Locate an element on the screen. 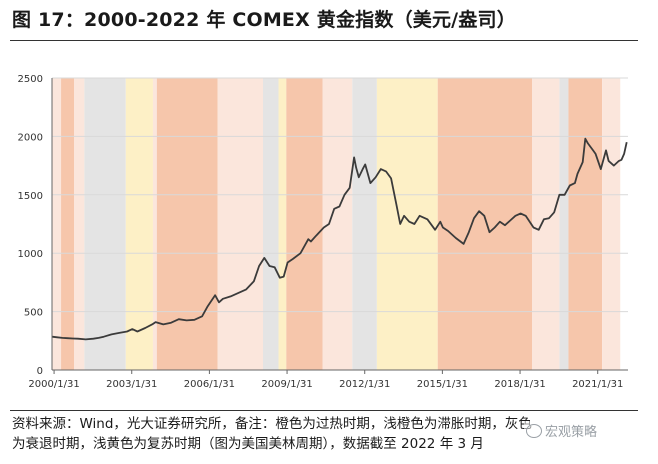 Image resolution: width=658 pixels, height=464 pixels. y-tick-label: 500 is located at coordinates (33, 313).